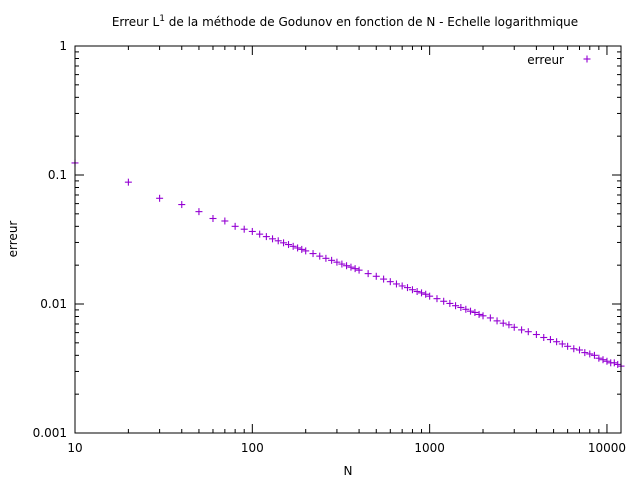 Image resolution: width=640 pixels, height=480 pixels. What do you see at coordinates (74, 448) in the screenshot?
I see `x-tick-label: 10` at bounding box center [74, 448].